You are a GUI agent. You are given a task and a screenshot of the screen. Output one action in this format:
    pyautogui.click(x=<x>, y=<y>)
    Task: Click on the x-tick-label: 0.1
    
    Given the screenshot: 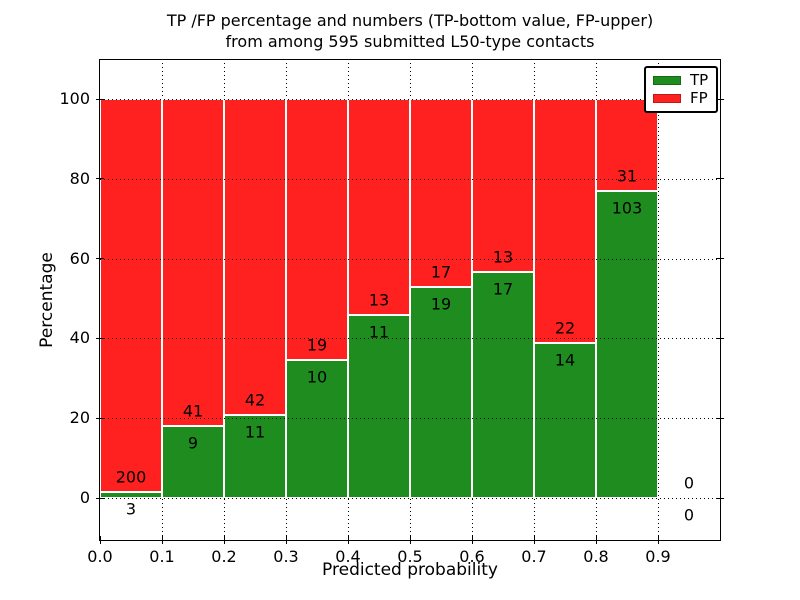 What is the action you would take?
    pyautogui.click(x=162, y=556)
    